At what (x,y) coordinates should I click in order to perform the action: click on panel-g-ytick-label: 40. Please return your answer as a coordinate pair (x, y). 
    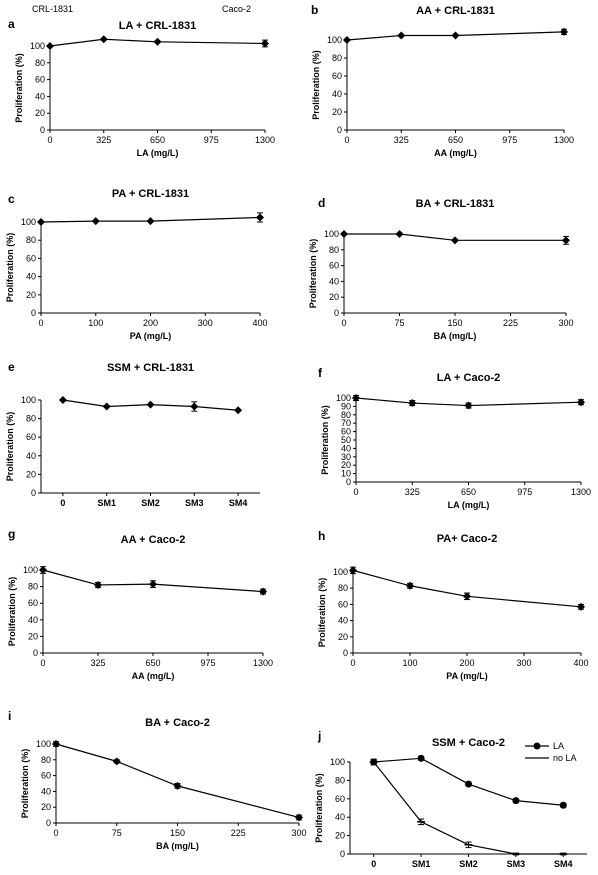
    Looking at the image, I should click on (33, 620).